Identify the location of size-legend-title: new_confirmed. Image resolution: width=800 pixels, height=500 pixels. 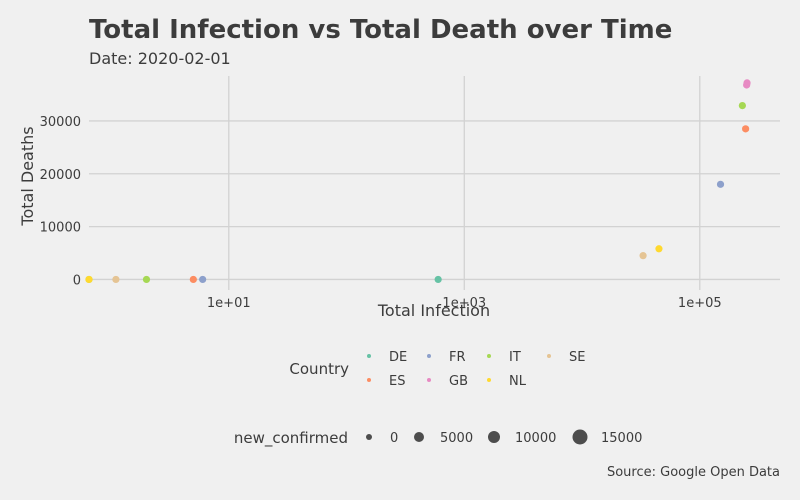
(291, 438).